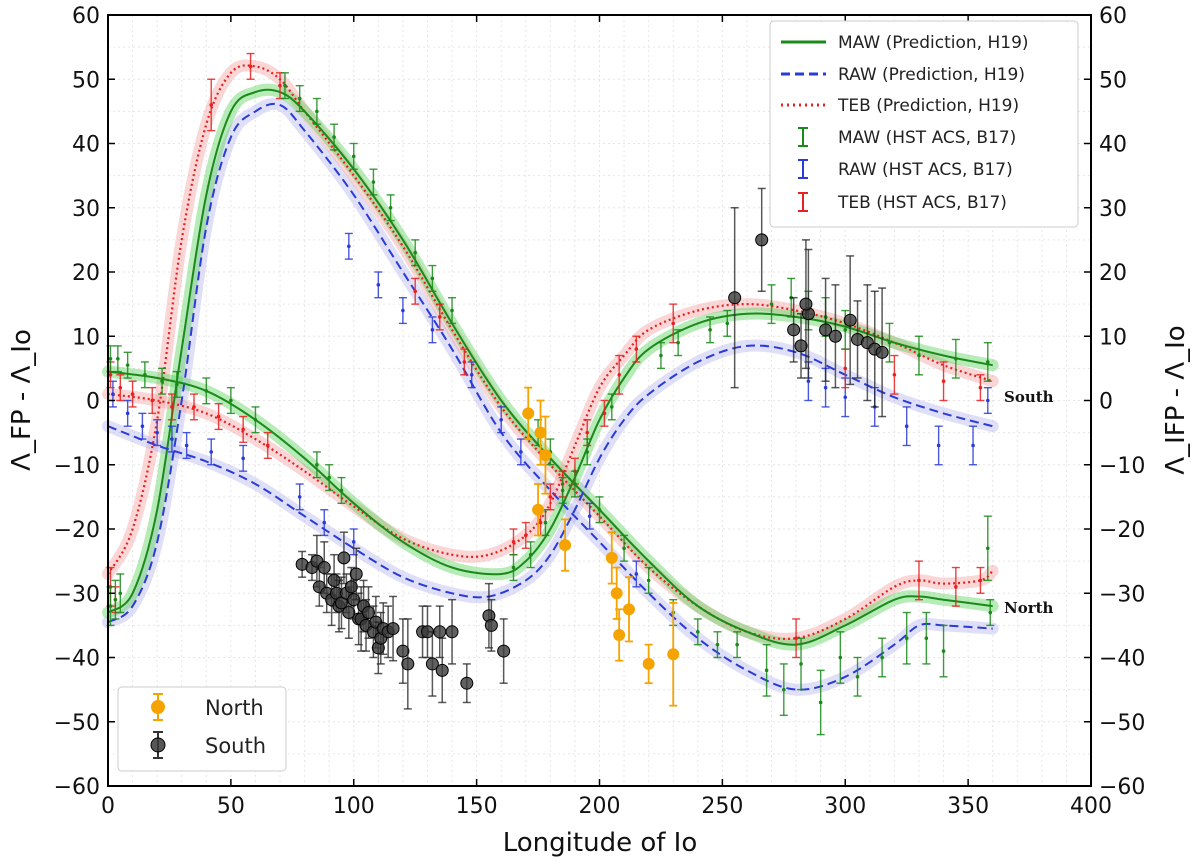  What do you see at coordinates (925, 170) in the screenshot?
I see `legend-label-raw-hst: RAW (HST ACS, B17)` at bounding box center [925, 170].